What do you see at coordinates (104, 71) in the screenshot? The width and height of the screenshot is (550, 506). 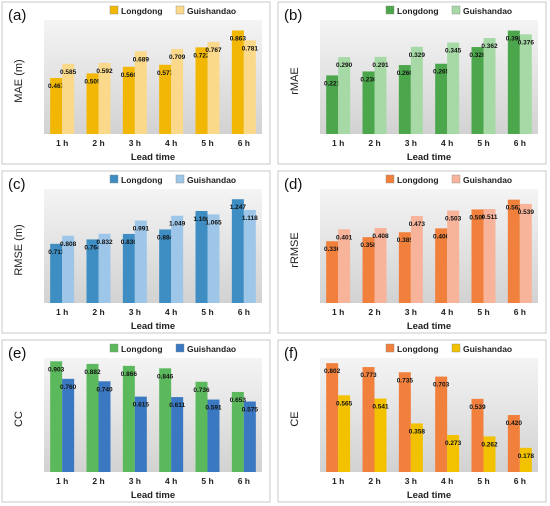 I see `data-label: 0.592` at bounding box center [104, 71].